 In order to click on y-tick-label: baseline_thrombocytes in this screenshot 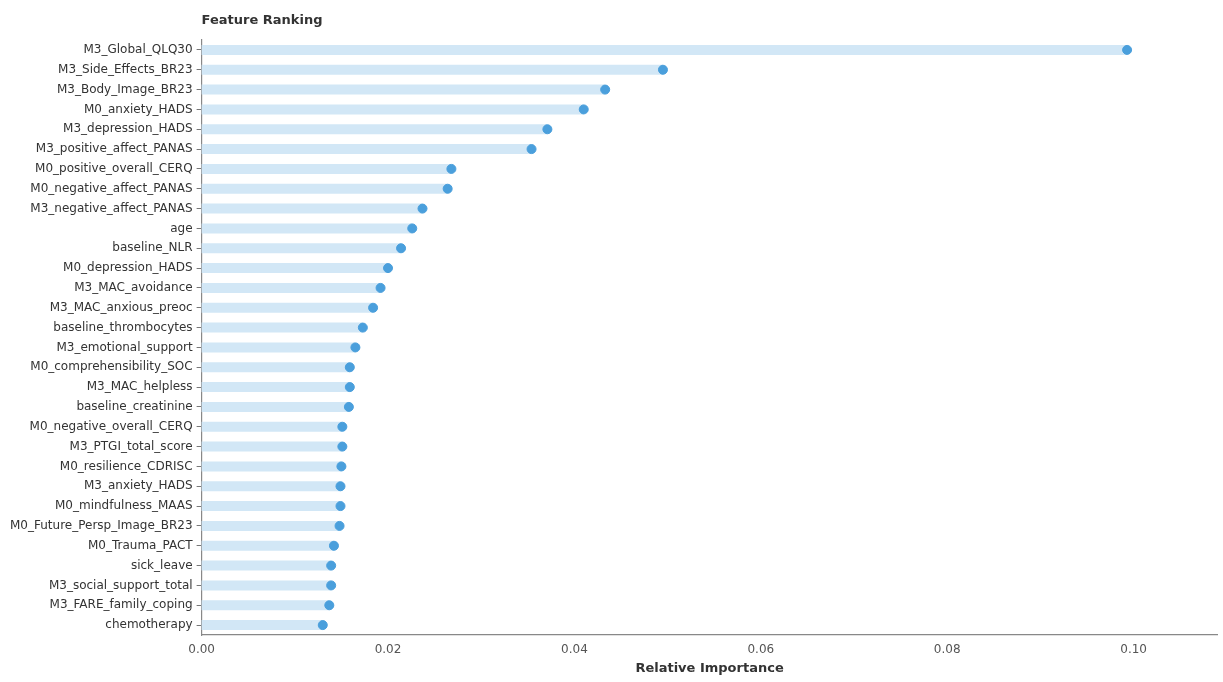, I will do `click(123, 326)`.